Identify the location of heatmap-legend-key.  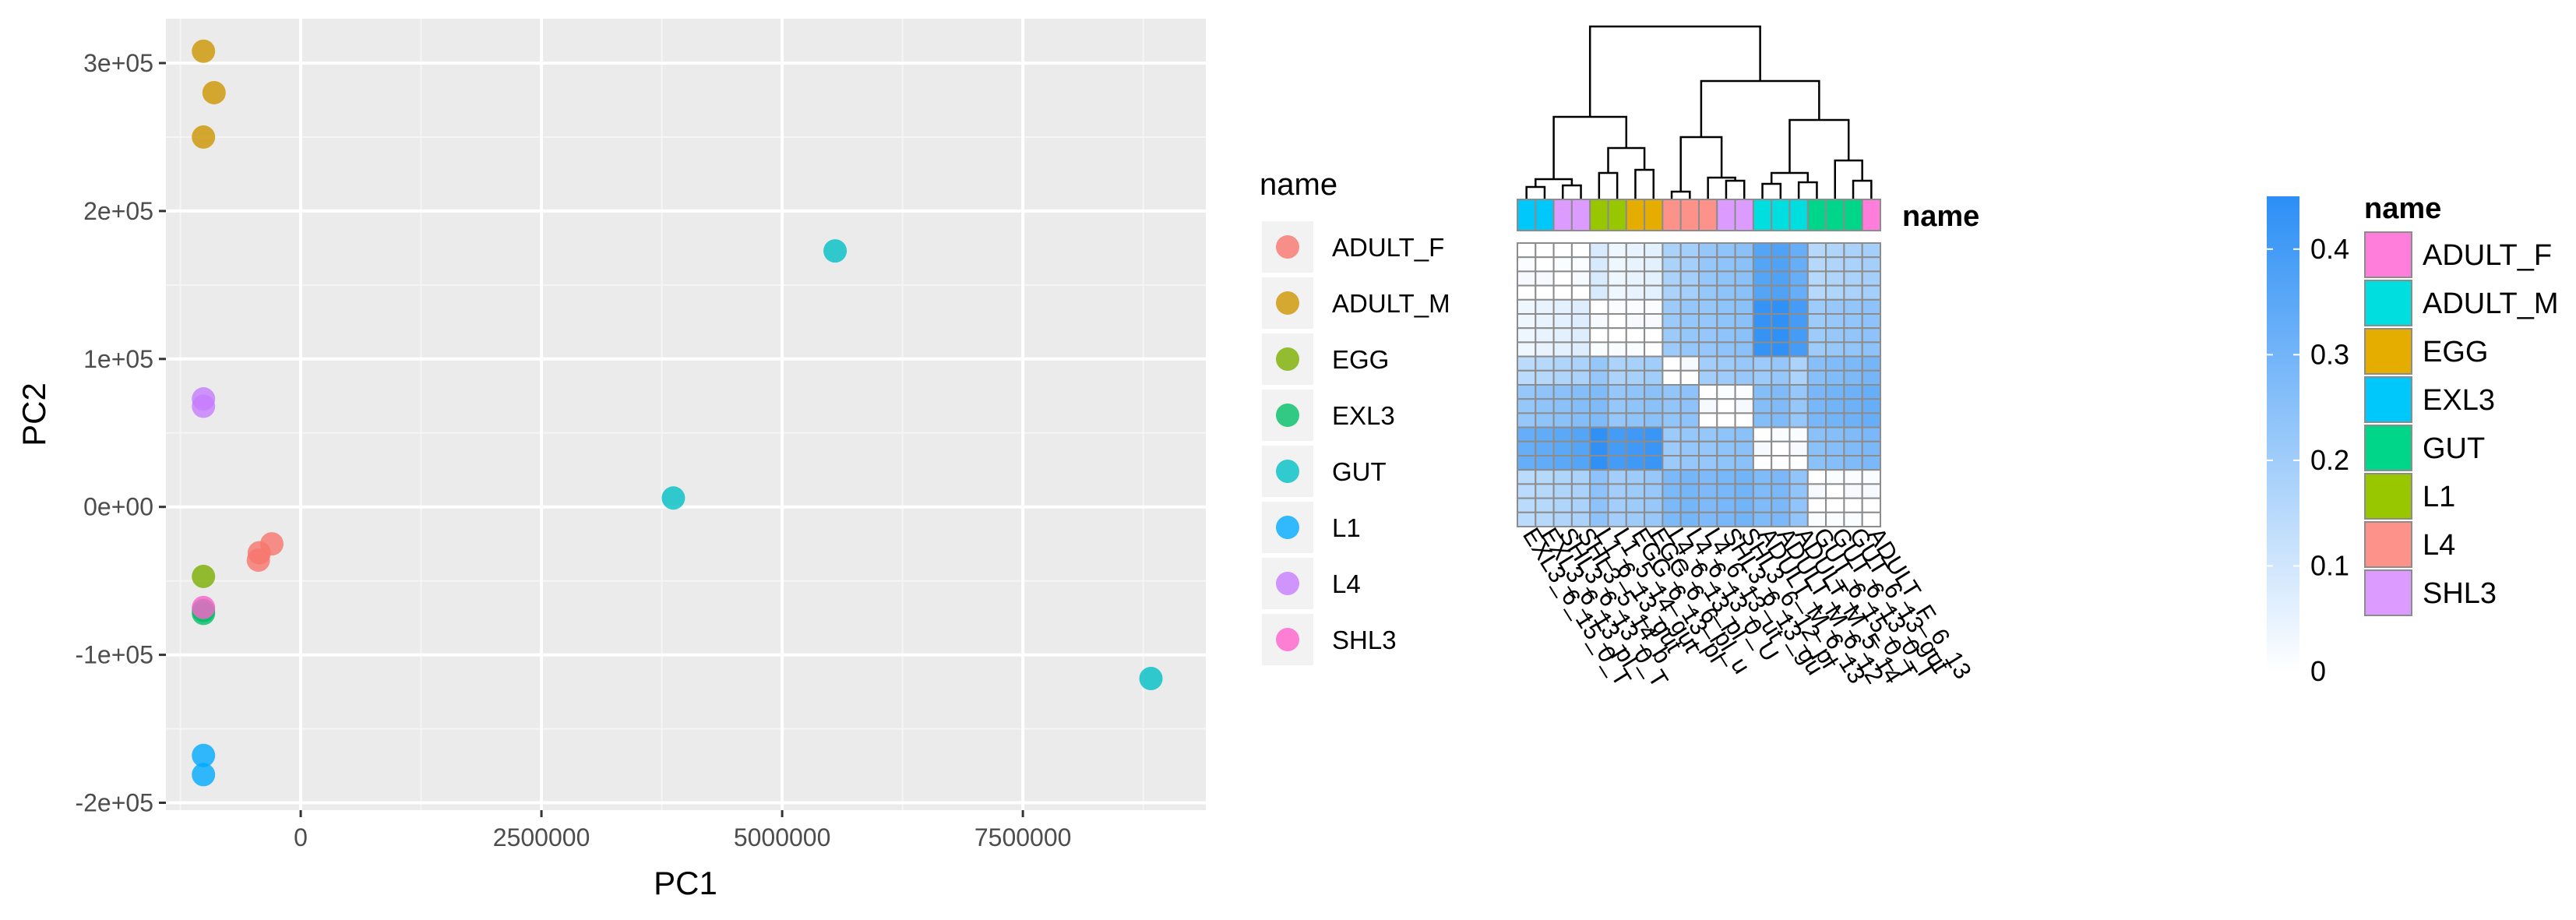
(2388, 351).